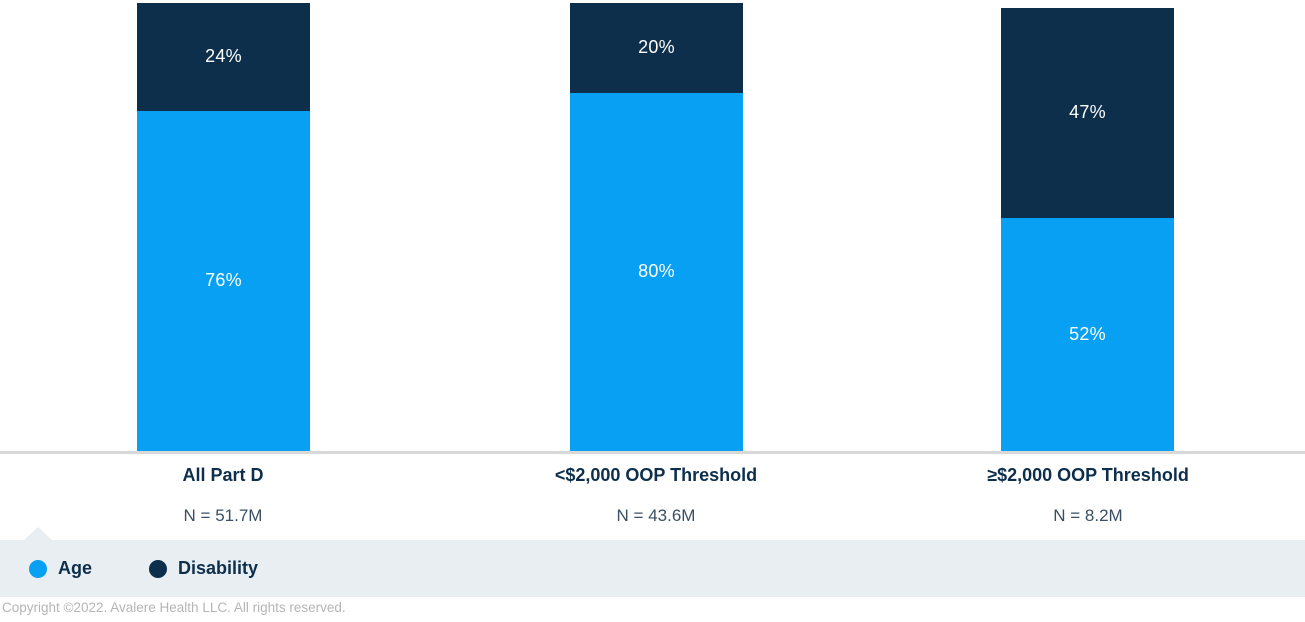 The image size is (1305, 622). Describe the element at coordinates (158, 568) in the screenshot. I see `disability-legend-dot-icon` at that location.